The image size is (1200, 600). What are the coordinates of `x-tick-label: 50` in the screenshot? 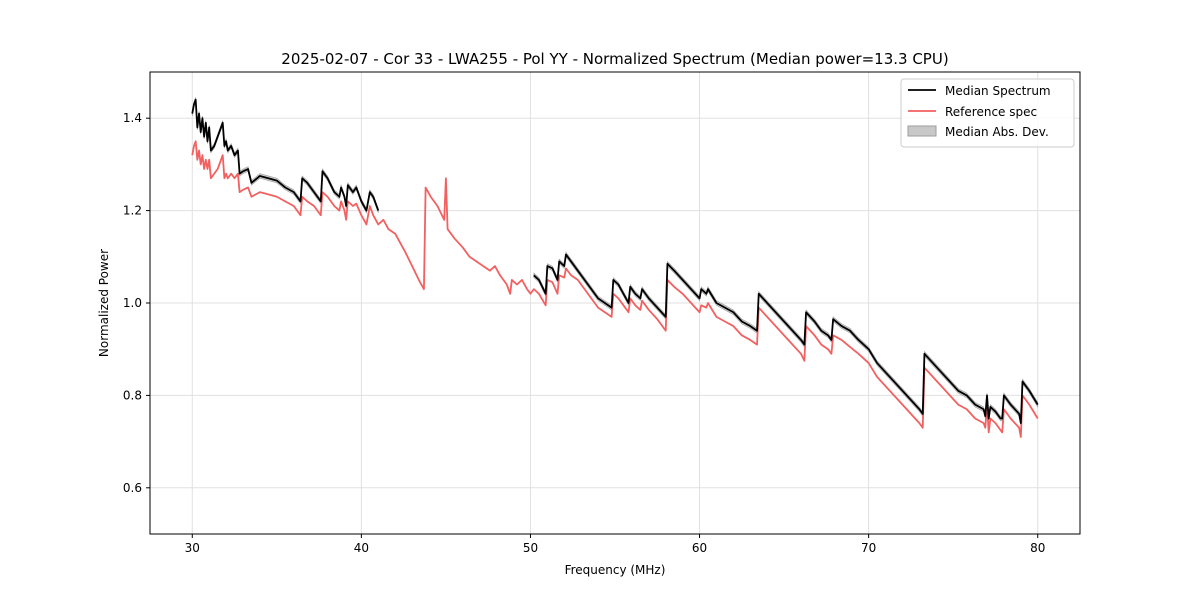 It's located at (530, 548).